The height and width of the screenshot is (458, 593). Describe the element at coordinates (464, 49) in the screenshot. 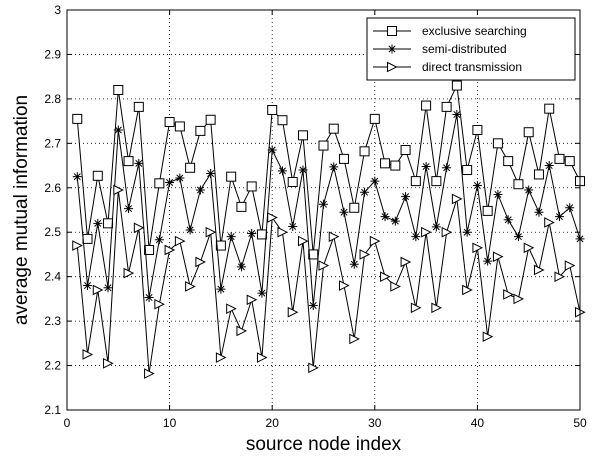

I see `legend-label: semi-distributed` at that location.